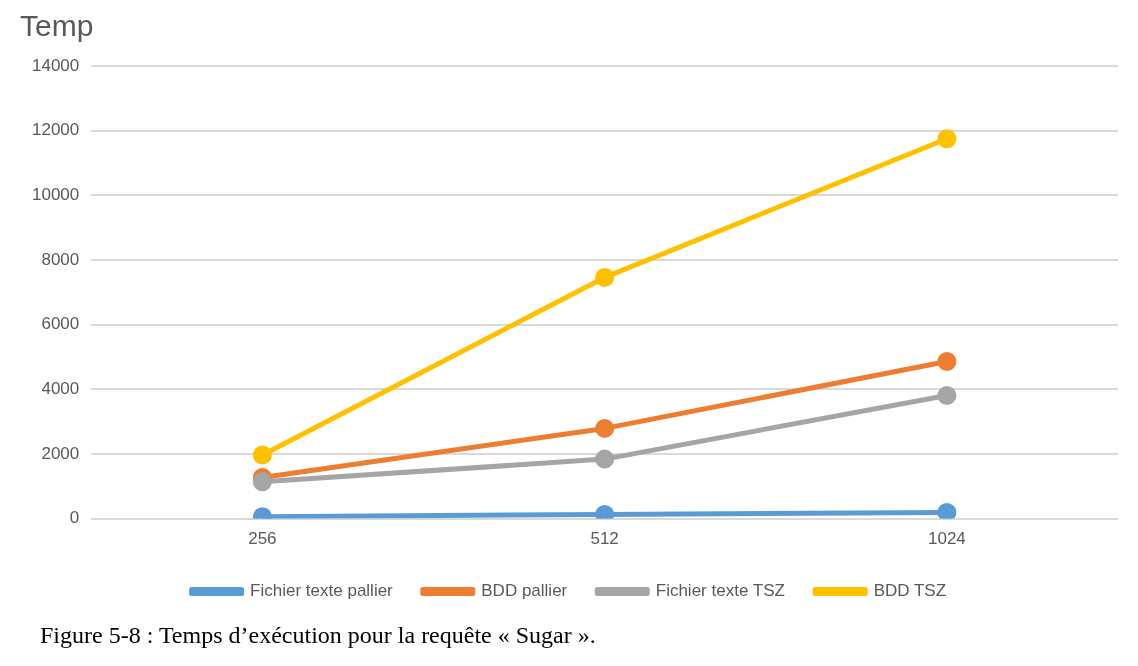  What do you see at coordinates (720, 591) in the screenshot?
I see `legend-label: Fichier texte TSZ` at bounding box center [720, 591].